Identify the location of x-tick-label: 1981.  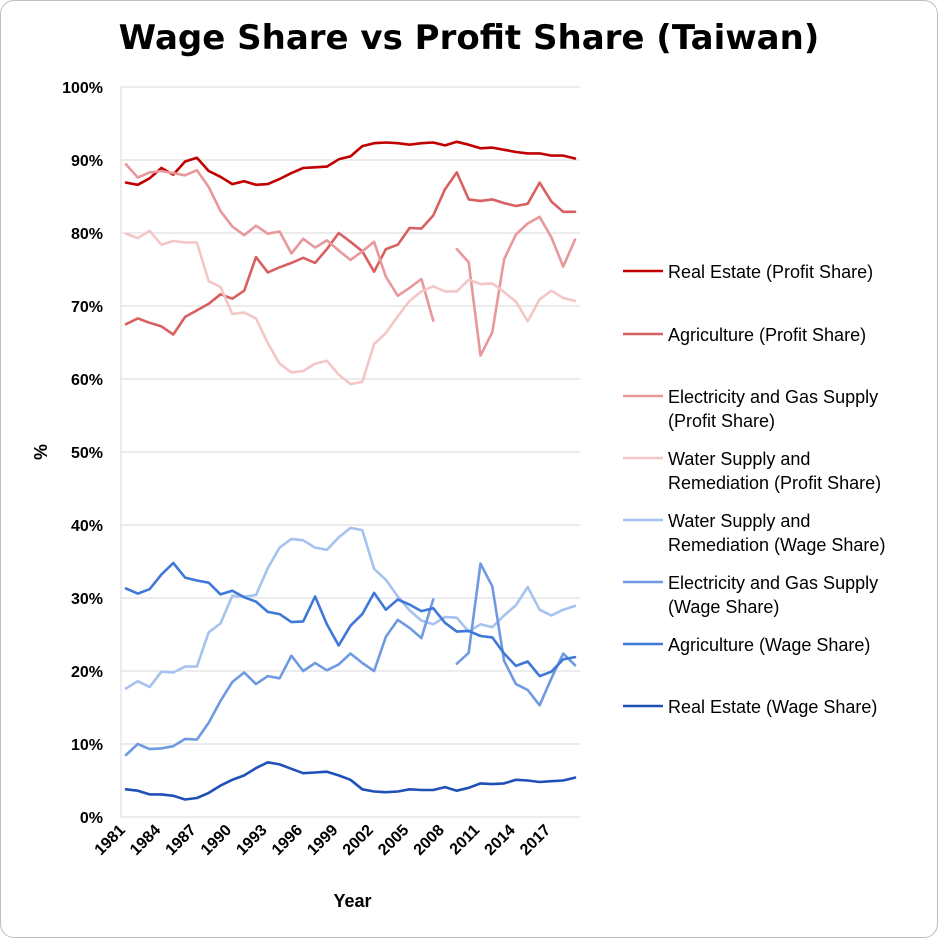
(110, 840).